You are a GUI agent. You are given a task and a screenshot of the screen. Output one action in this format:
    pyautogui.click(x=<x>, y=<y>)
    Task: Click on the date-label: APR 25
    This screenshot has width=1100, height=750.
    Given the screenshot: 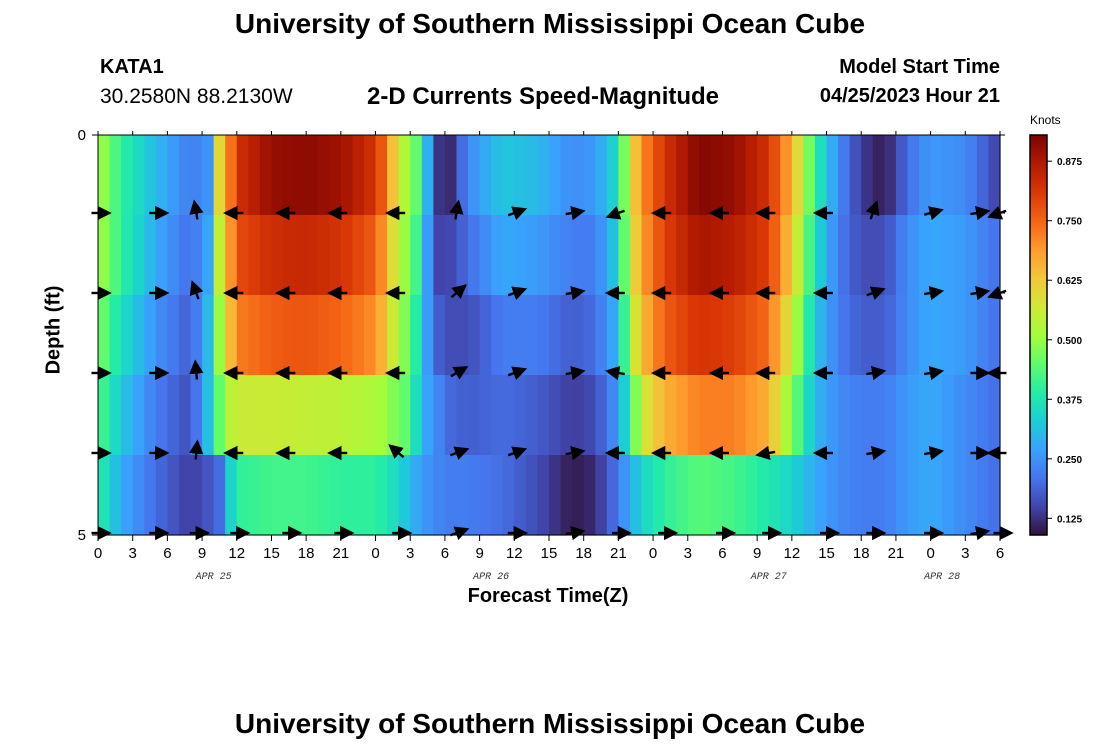 What is the action you would take?
    pyautogui.click(x=213, y=577)
    